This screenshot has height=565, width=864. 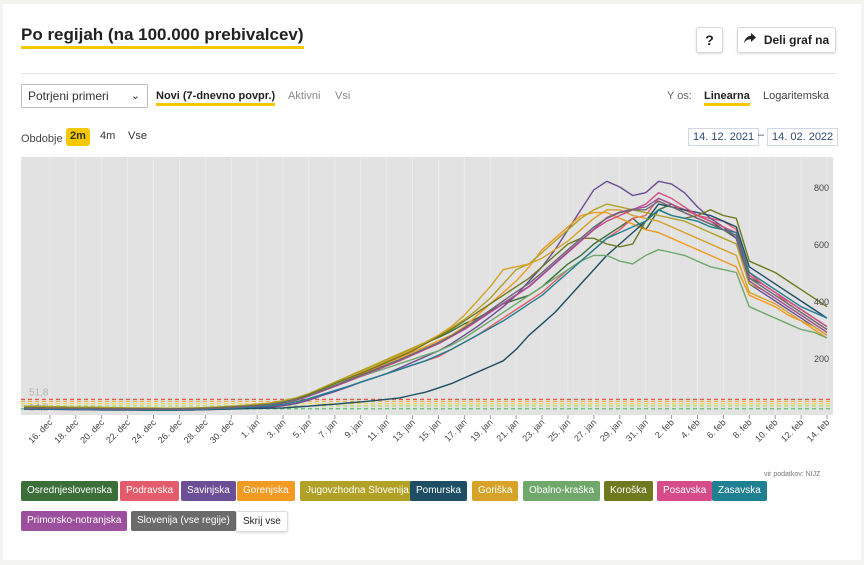 What do you see at coordinates (803, 137) in the screenshot?
I see `date-to-input: 14. 02. 2022` at bounding box center [803, 137].